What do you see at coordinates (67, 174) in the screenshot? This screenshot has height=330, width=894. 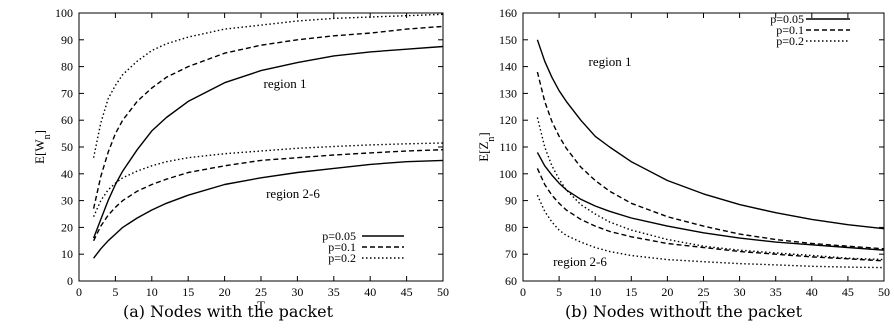 I see `y-tick-label: 40` at bounding box center [67, 174].